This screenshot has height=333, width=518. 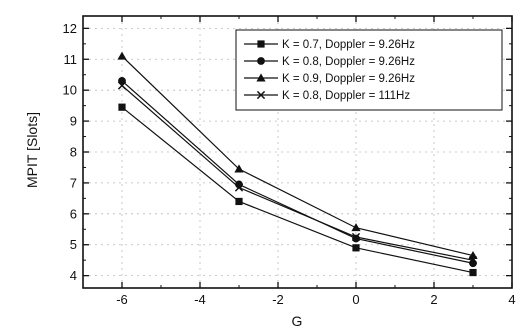 I want to click on y-tick-label: 11, so click(x=71, y=59).